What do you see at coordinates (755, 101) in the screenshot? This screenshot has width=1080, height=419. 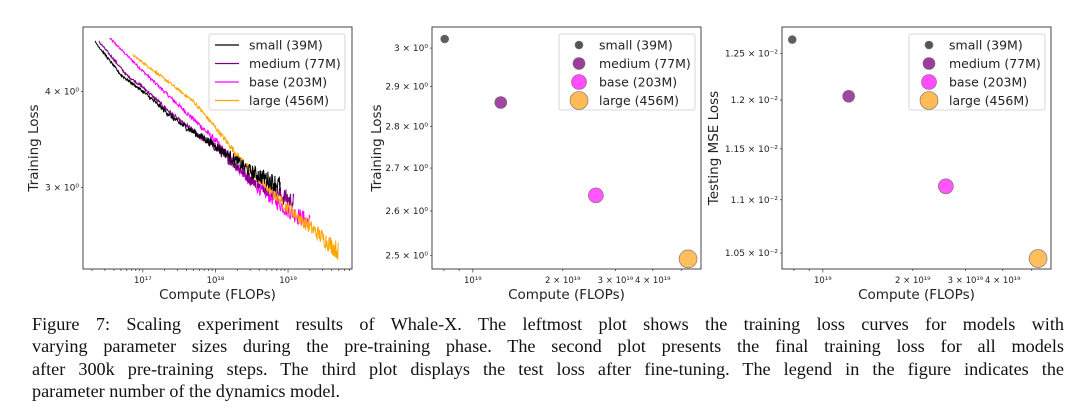 I see `y-tick-label: 1.2 × 10⁻²` at bounding box center [755, 101].